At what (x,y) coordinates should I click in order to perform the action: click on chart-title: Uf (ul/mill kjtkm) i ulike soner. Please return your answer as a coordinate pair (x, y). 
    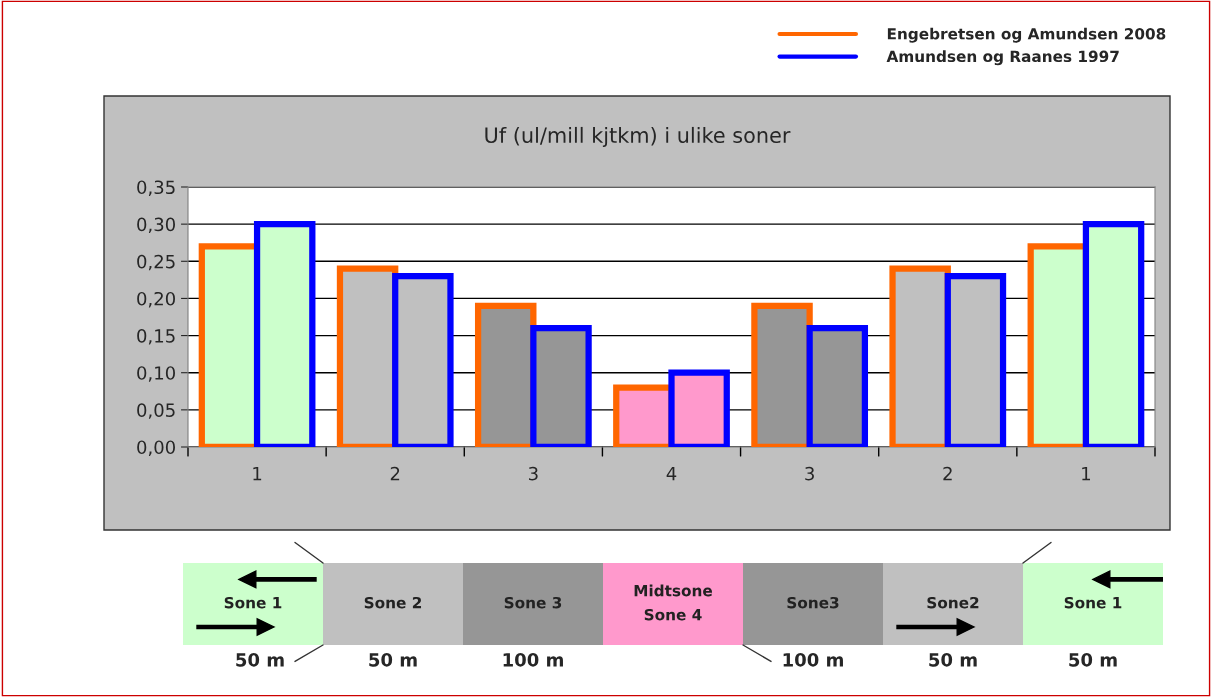
    Looking at the image, I should click on (638, 137).